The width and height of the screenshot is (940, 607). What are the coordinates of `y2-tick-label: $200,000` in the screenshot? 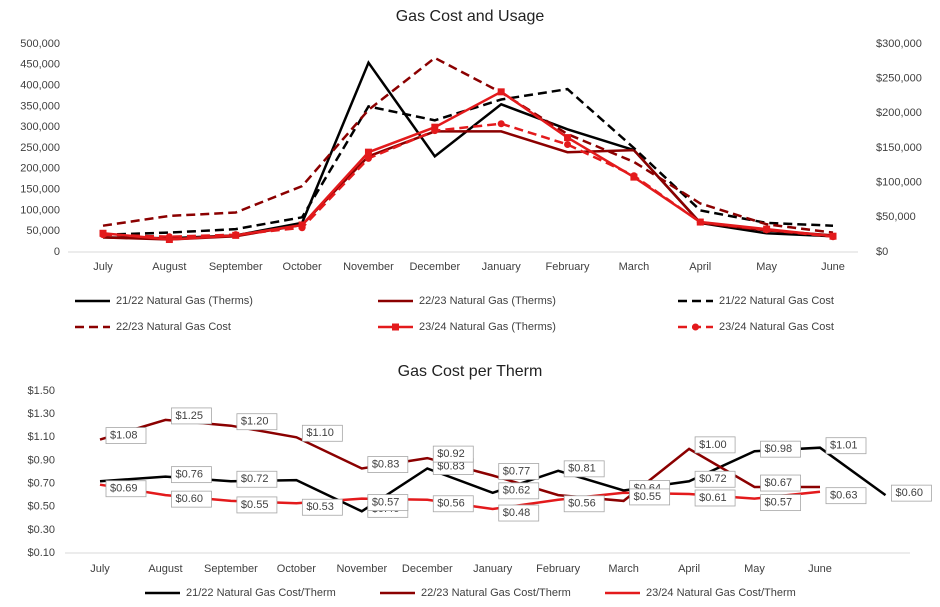 It's located at (899, 113).